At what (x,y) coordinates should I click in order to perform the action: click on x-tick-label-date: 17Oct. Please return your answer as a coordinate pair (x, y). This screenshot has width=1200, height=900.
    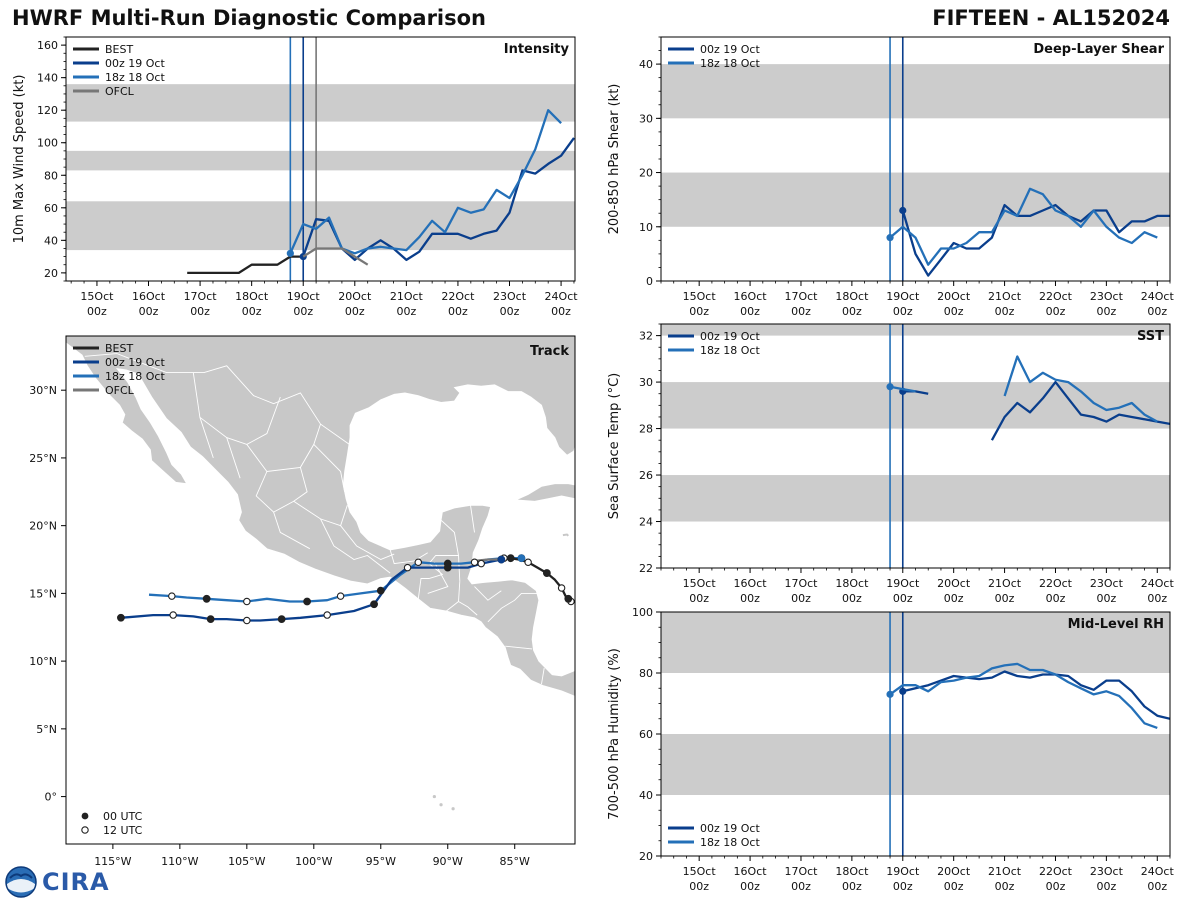
    Looking at the image, I should click on (201, 296).